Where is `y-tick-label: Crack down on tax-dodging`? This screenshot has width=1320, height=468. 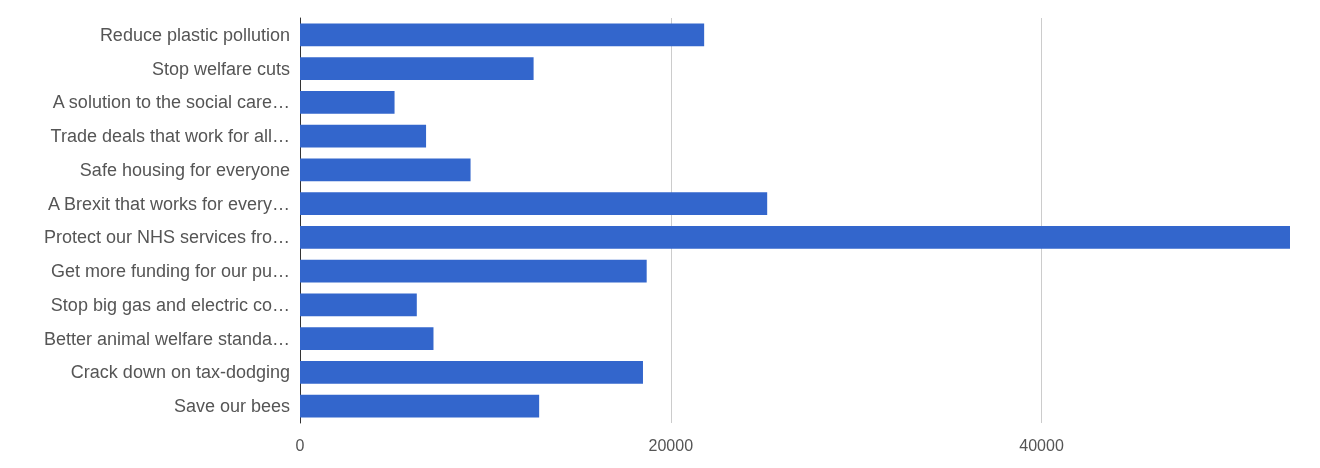
y-tick-label: Crack down on tax-dodging is located at coordinates (180, 372).